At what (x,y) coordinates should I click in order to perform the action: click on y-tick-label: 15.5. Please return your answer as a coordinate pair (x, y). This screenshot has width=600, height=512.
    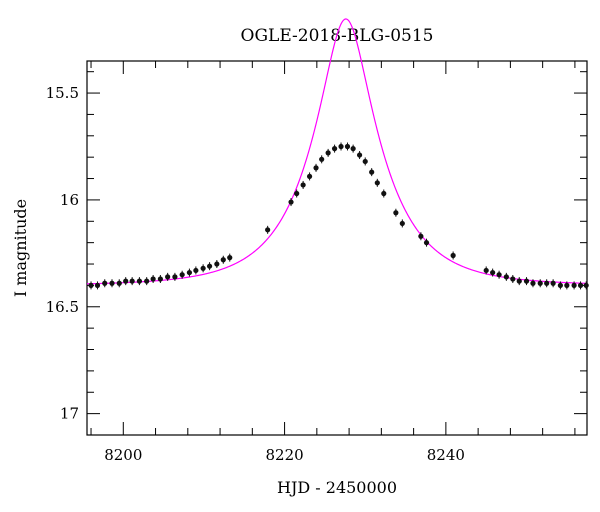
    Looking at the image, I should click on (62, 93).